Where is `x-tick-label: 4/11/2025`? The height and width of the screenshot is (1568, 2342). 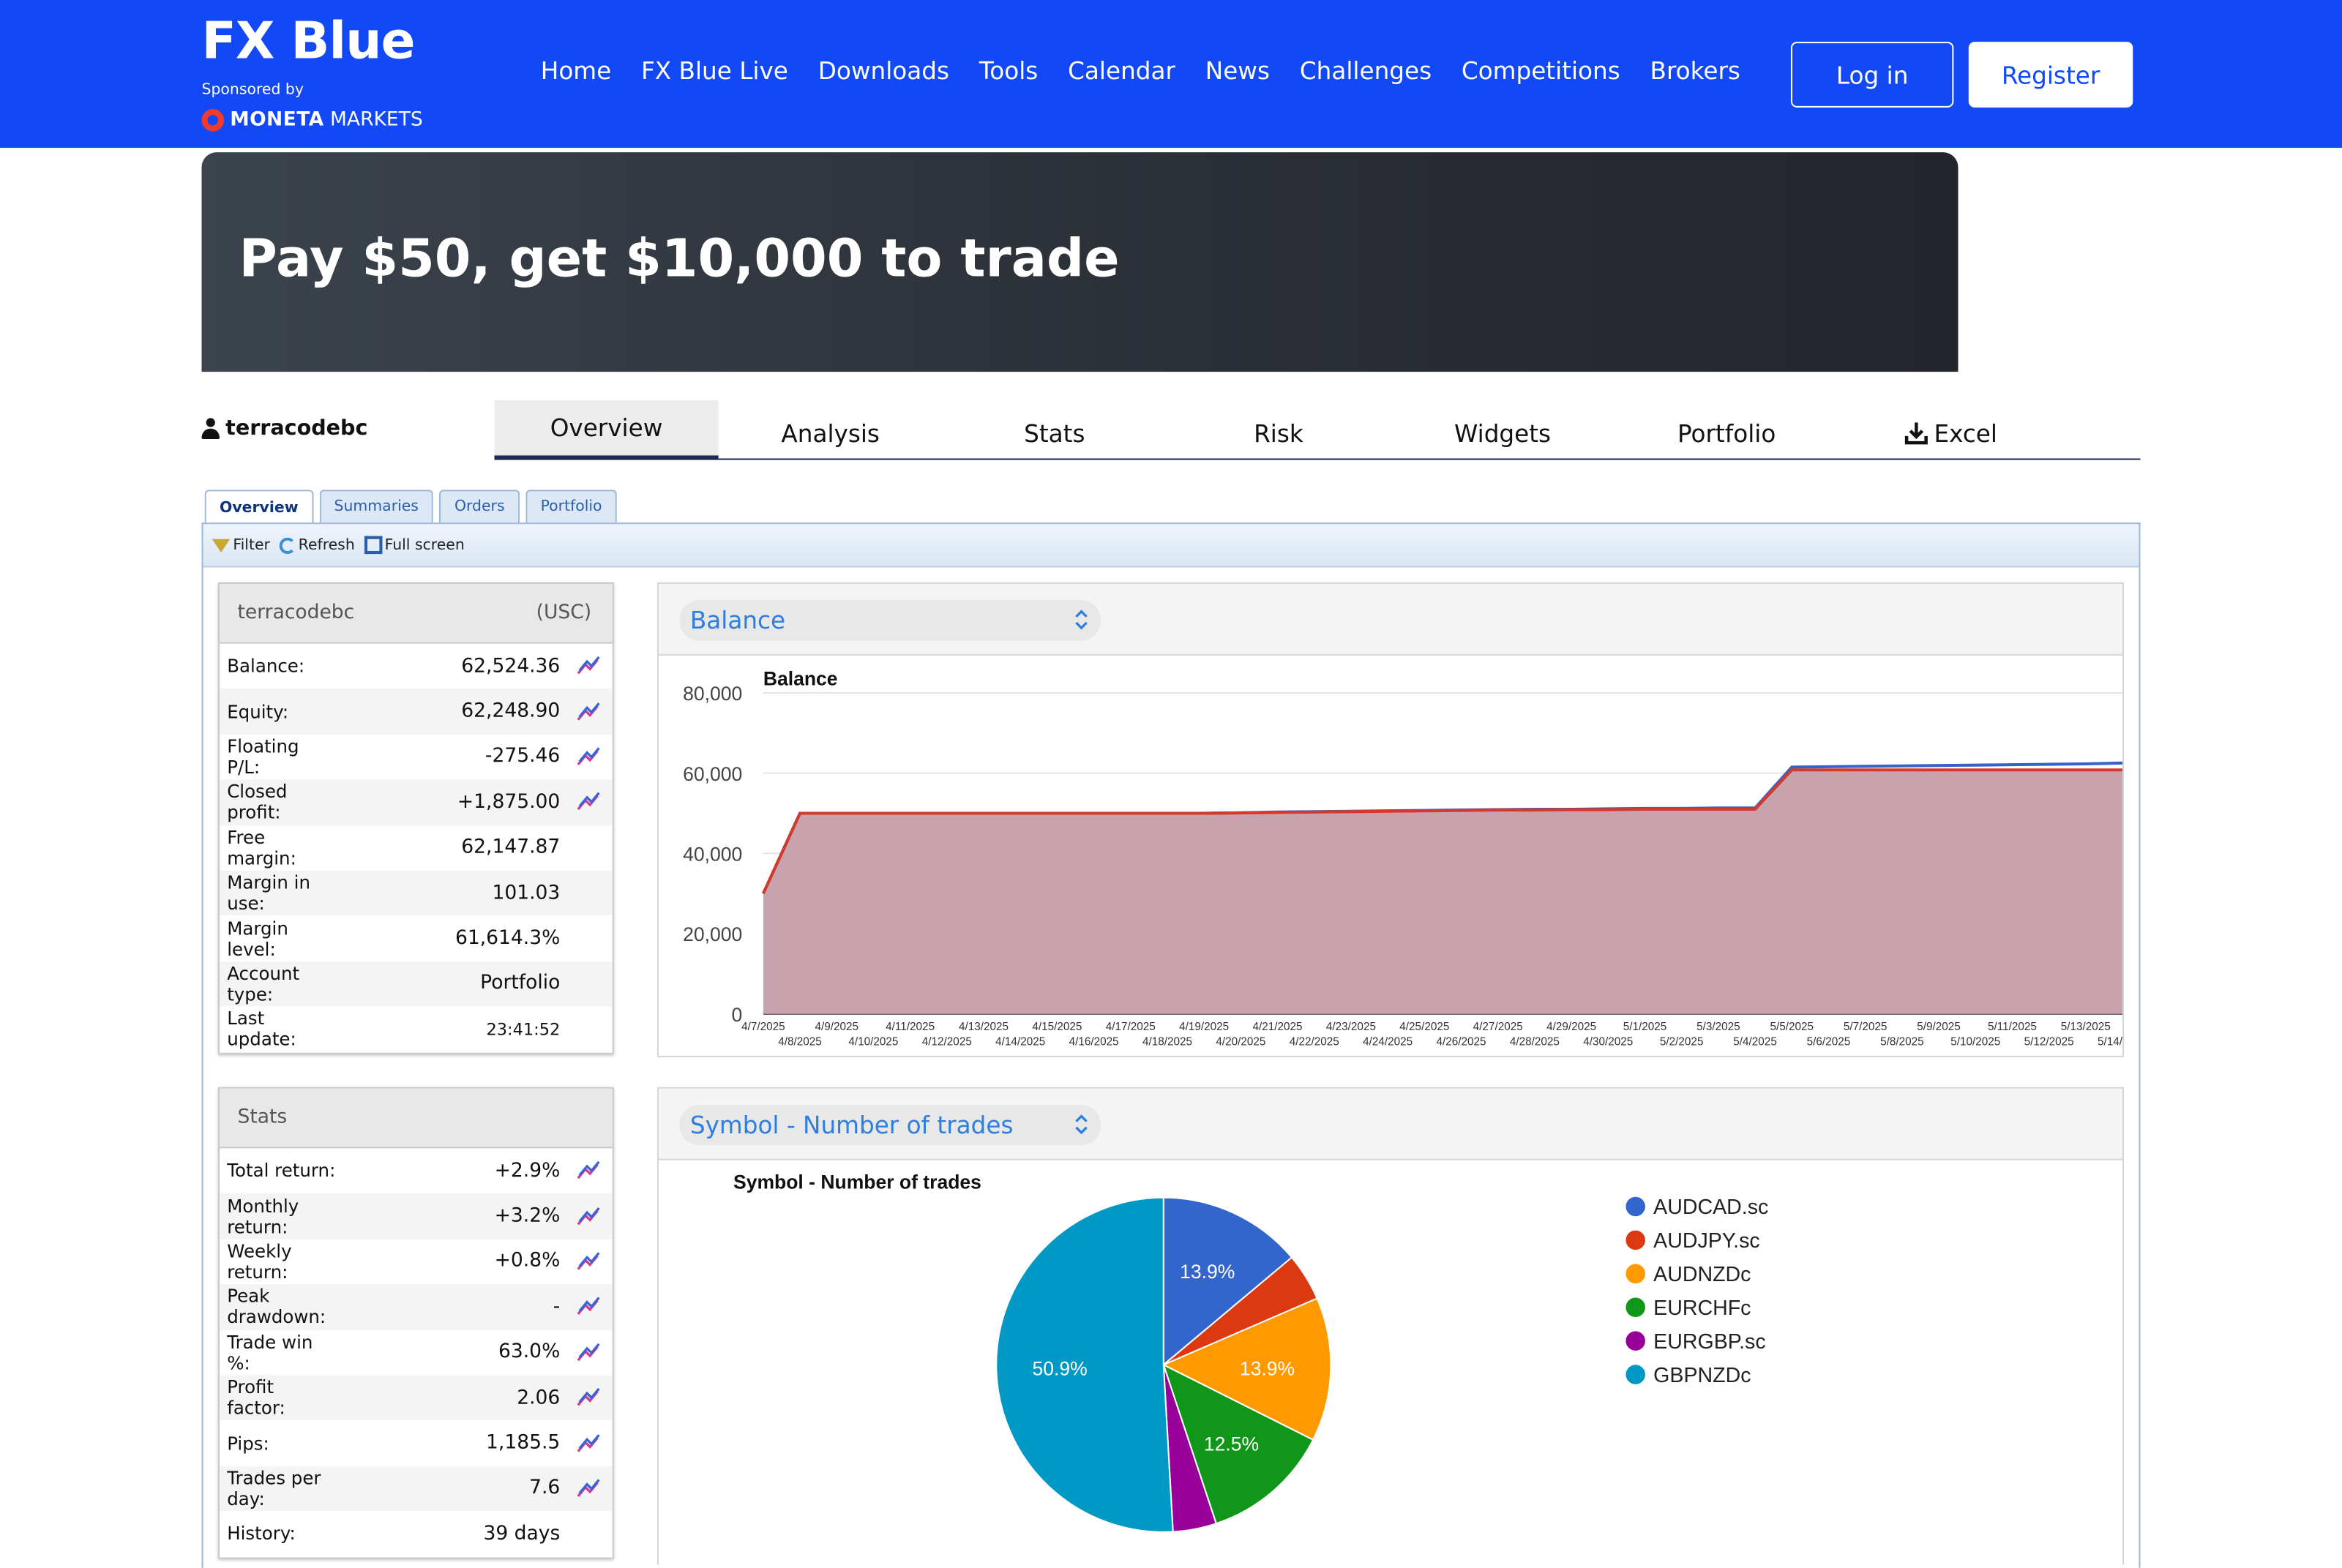
x-tick-label: 4/11/2025 is located at coordinates (910, 1027).